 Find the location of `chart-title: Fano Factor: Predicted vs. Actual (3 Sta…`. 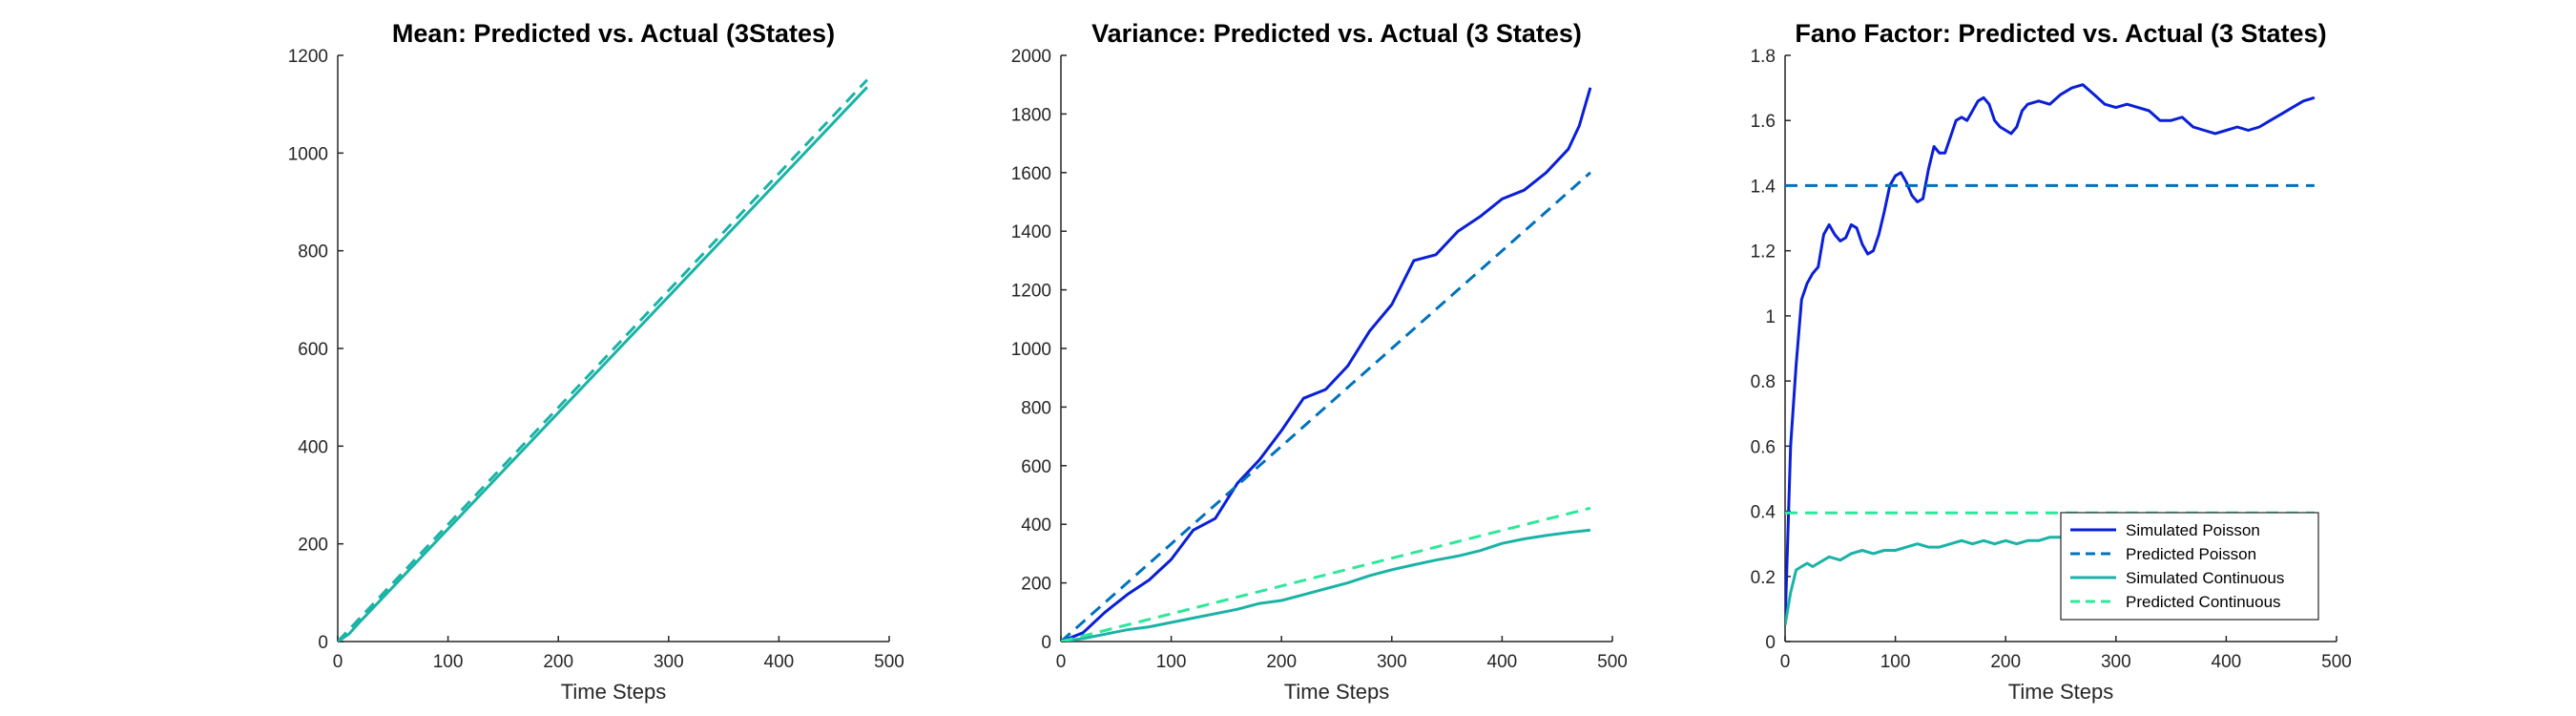

chart-title: Fano Factor: Predicted vs. Actual (3 Sta… is located at coordinates (2060, 33).